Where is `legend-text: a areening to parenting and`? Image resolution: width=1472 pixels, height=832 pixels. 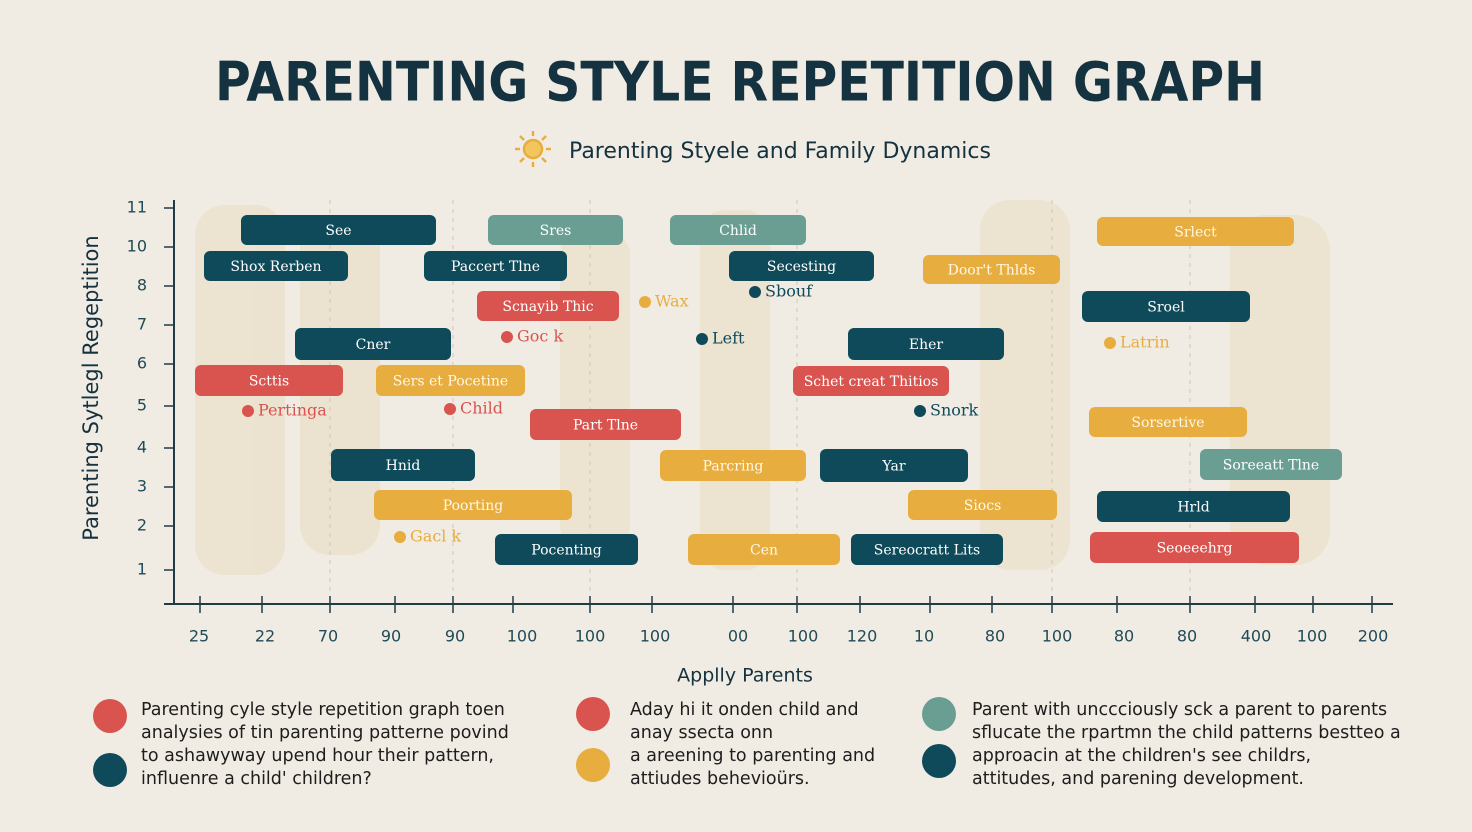 legend-text: a areening to parenting and is located at coordinates (752, 756).